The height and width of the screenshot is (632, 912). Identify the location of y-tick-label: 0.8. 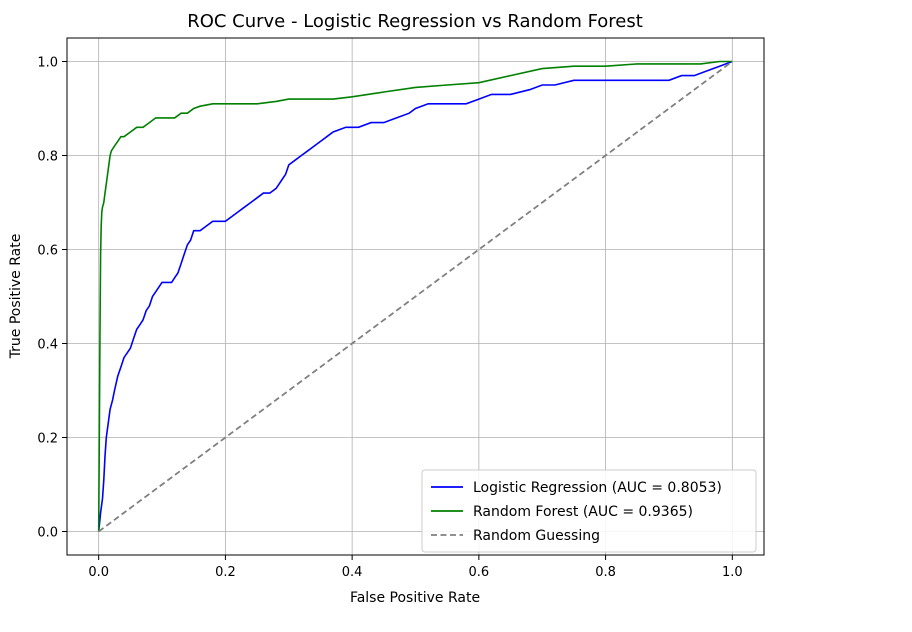
(47, 157).